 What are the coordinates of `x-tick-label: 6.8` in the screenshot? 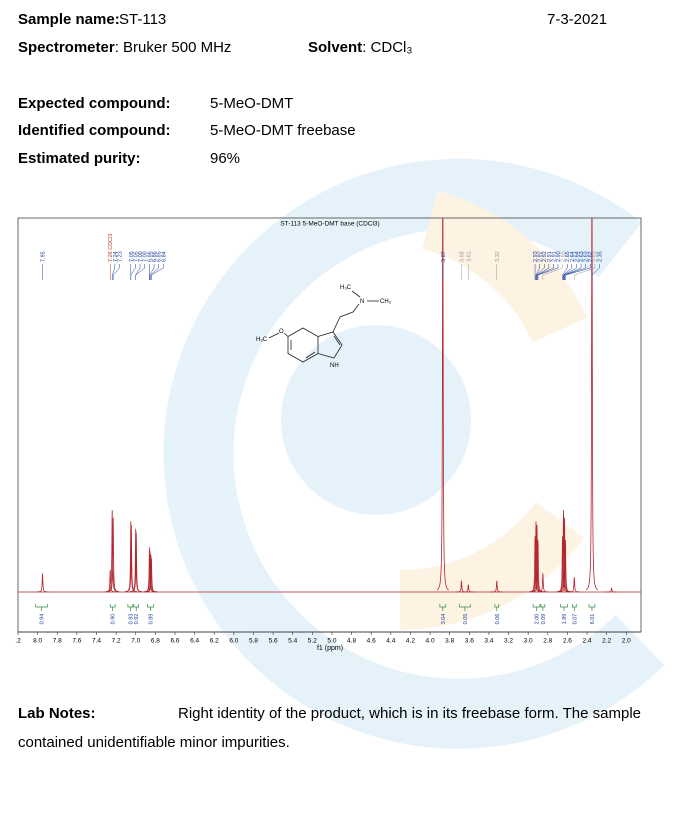 It's located at (155, 641).